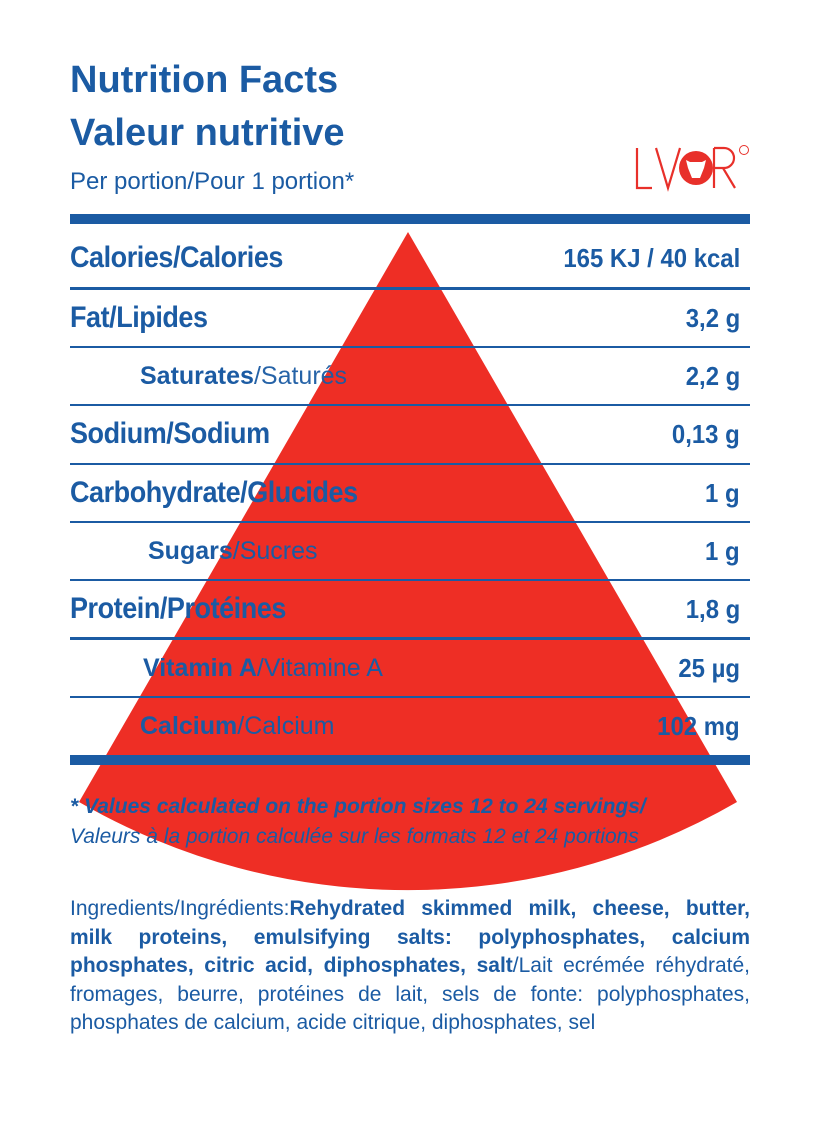 The image size is (818, 1125). Describe the element at coordinates (692, 168) in the screenshot. I see `lvqr-logo` at that location.